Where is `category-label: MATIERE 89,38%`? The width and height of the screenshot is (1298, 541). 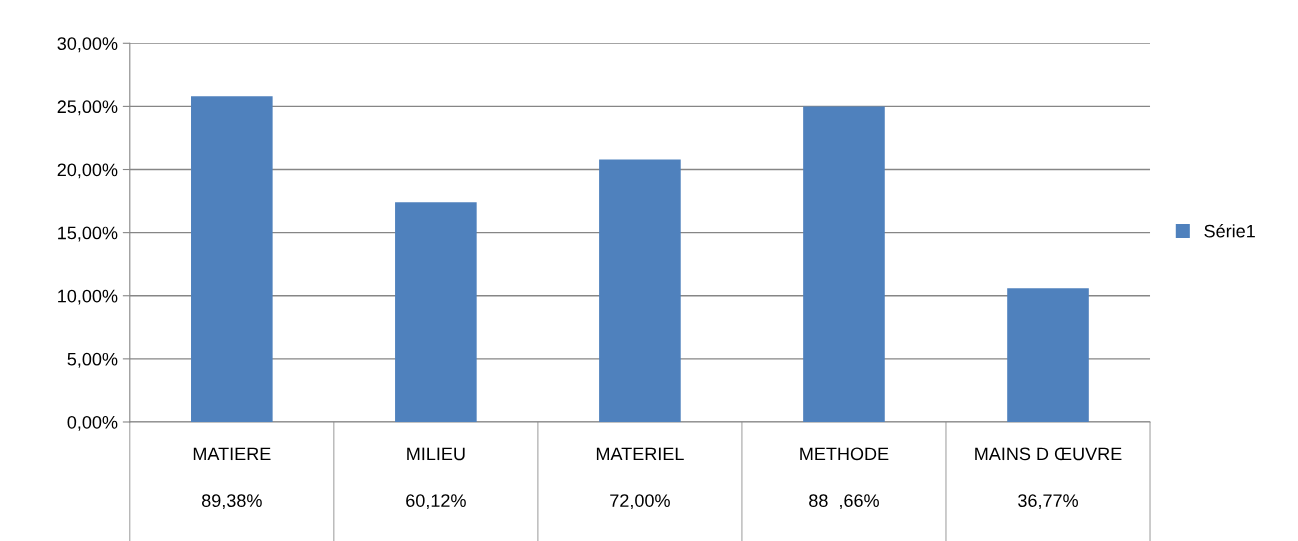
category-label: MATIERE 89,38% is located at coordinates (232, 478).